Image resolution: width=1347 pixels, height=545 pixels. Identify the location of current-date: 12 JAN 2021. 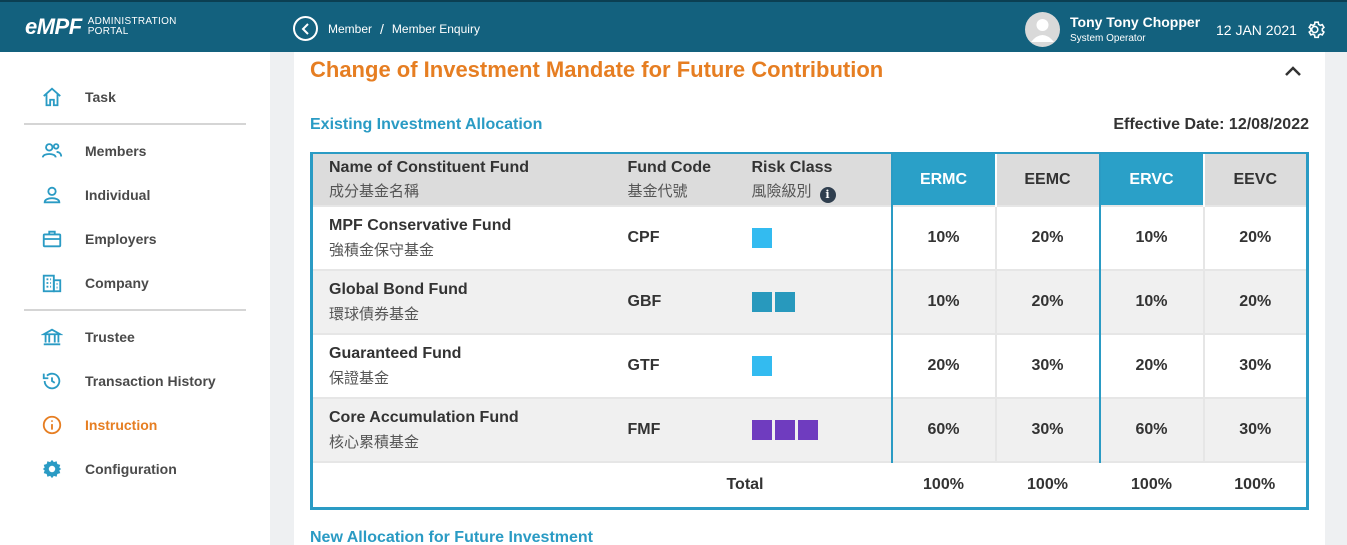
(1256, 30).